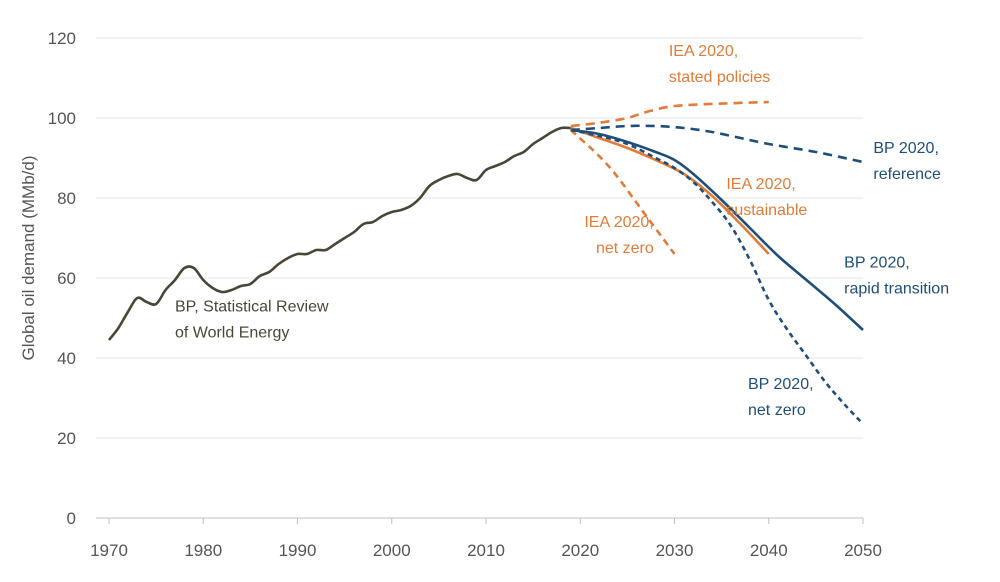 Image resolution: width=1000 pixels, height=582 pixels. What do you see at coordinates (62, 38) in the screenshot?
I see `y-tick-label: 120` at bounding box center [62, 38].